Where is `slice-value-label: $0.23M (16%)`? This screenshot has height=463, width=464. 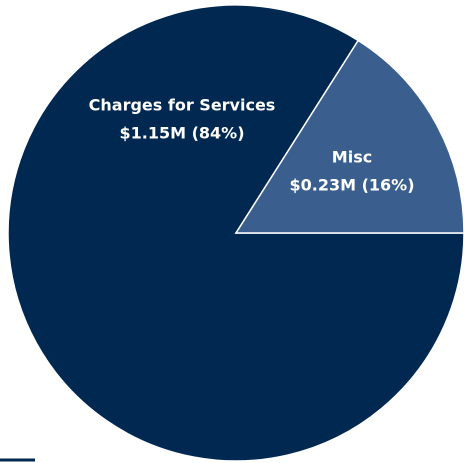 slice-value-label: $0.23M (16%) is located at coordinates (351, 185).